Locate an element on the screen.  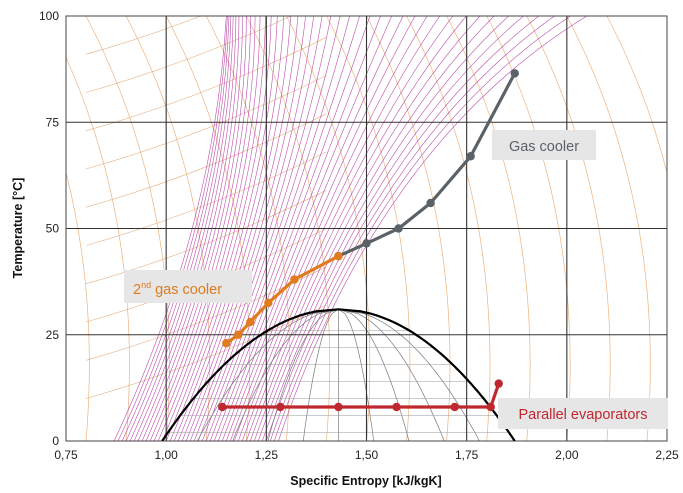
gas-cooler-callout: Gas cooler is located at coordinates (544, 145).